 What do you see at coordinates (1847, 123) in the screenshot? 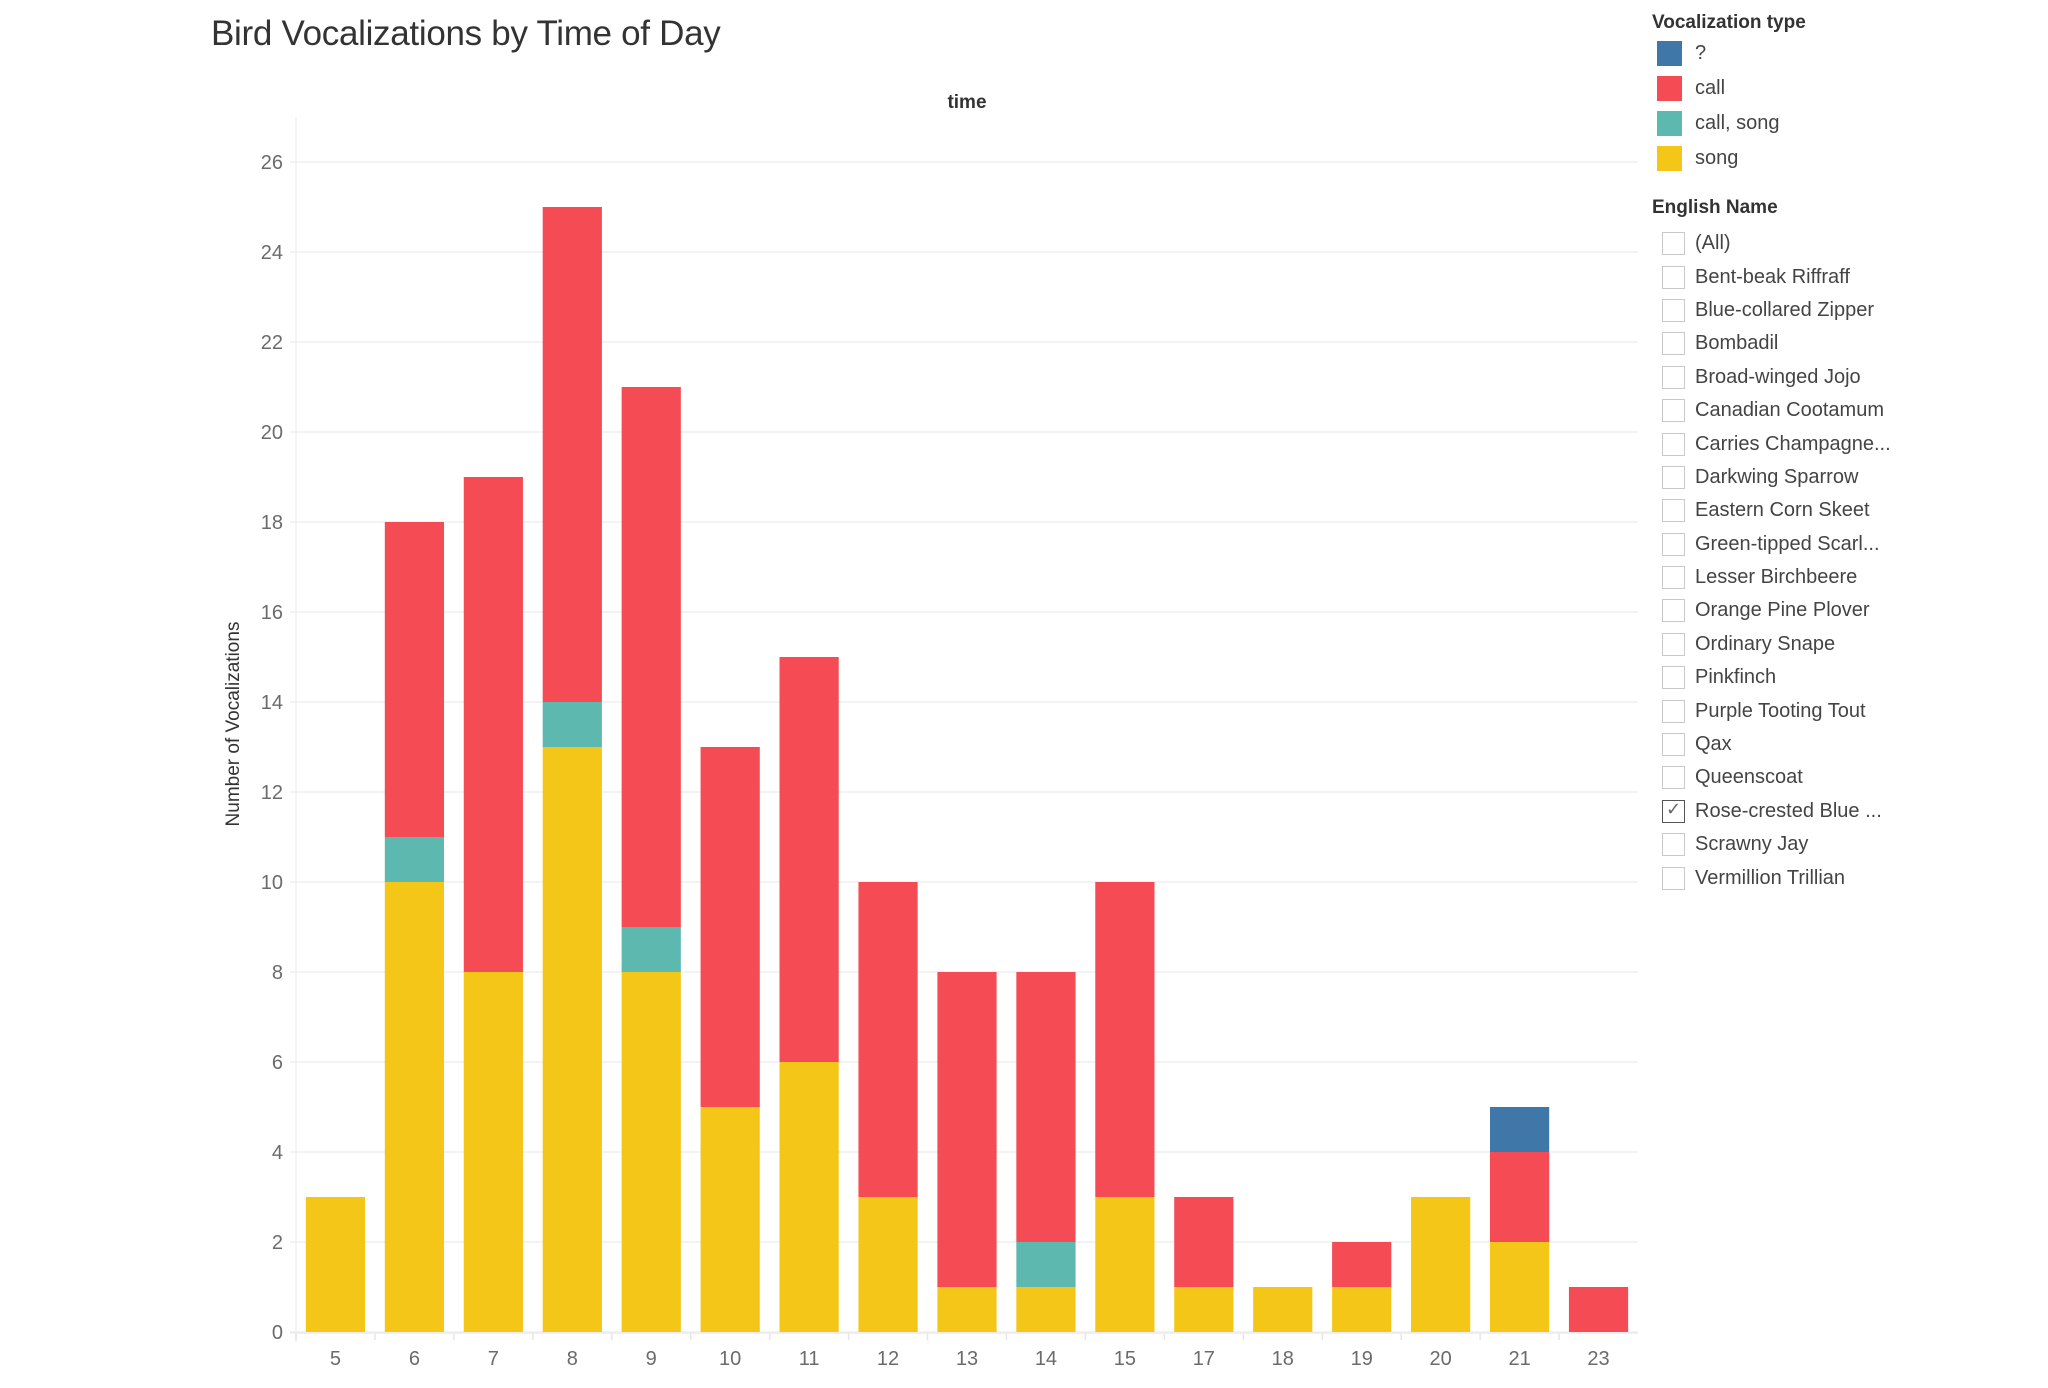
I see `legend-item: call, song` at bounding box center [1847, 123].